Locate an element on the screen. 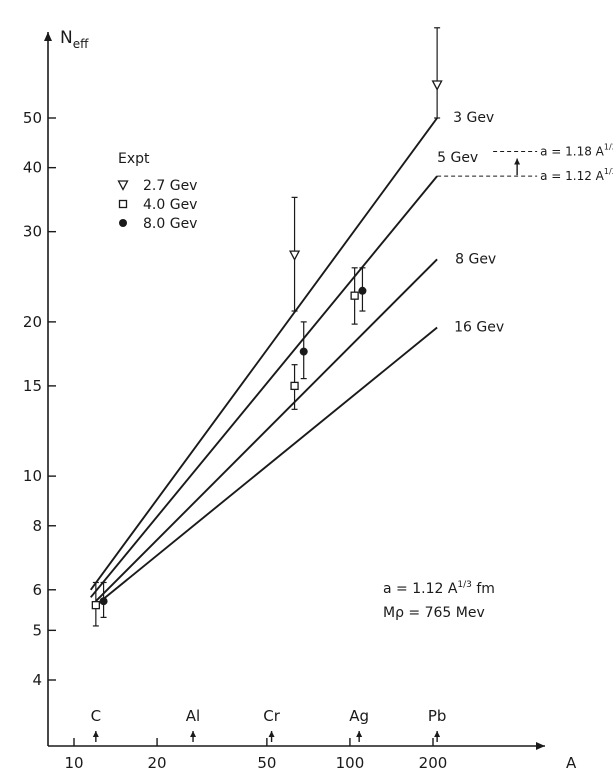 The height and width of the screenshot is (778, 613). y-tick-label: 40 is located at coordinates (32, 168).